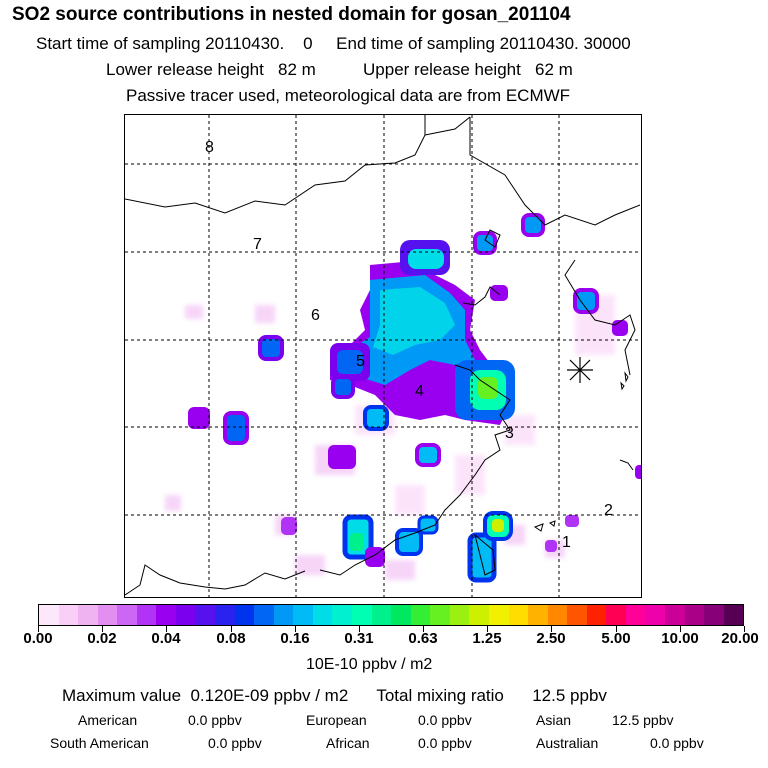 Image resolution: width=768 pixels, height=768 pixels. Describe the element at coordinates (580, 370) in the screenshot. I see `receptor-star-icon` at that location.